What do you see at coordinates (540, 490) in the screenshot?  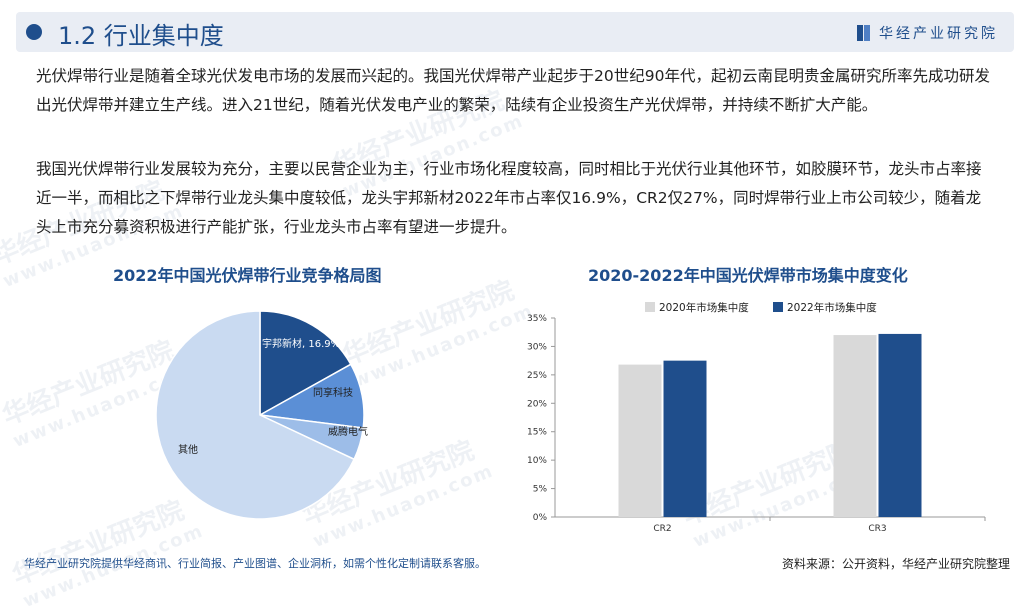 I see `y-tick-label: 5%` at bounding box center [540, 490].